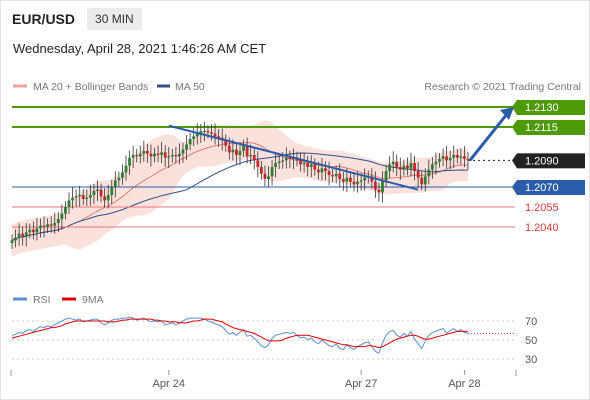 The image size is (590, 400). What do you see at coordinates (514, 107) in the screenshot?
I see `level-badge-pointer-1.2130` at bounding box center [514, 107].